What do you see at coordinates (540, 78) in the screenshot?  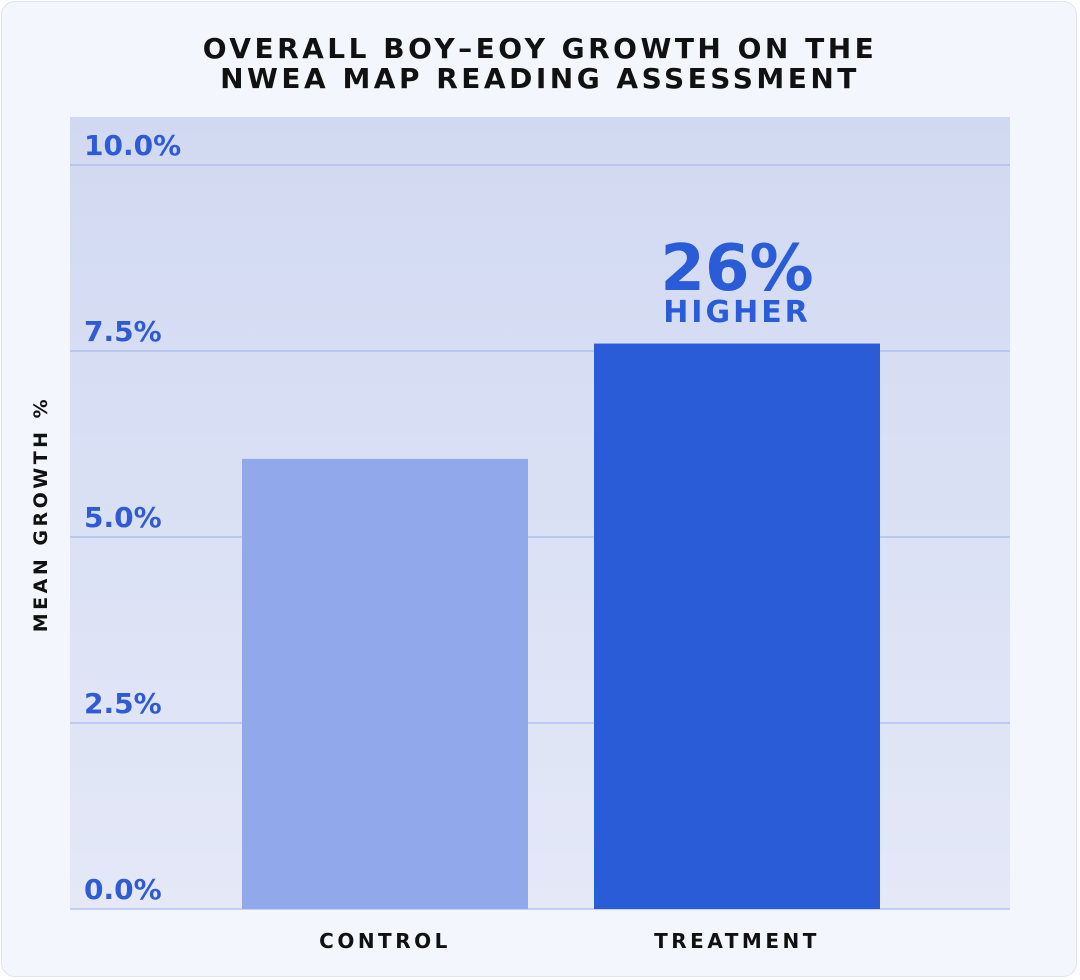 I see `chart-title-line-2: NWEA MAP READING ASSESSMENT` at bounding box center [540, 78].